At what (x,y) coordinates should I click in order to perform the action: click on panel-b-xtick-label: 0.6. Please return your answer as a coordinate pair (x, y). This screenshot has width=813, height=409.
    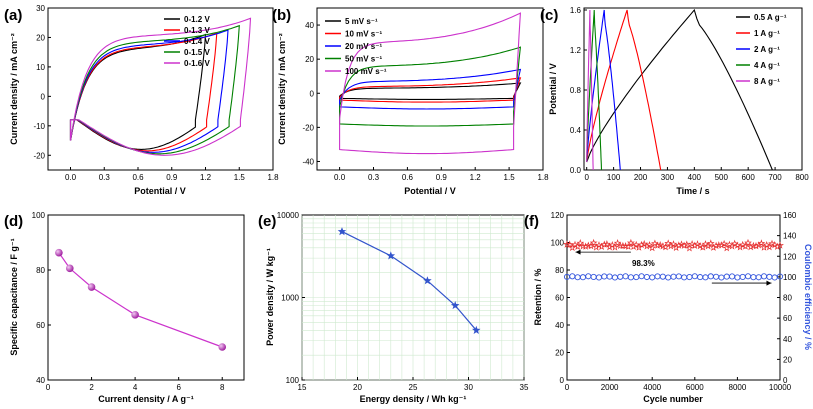
    Looking at the image, I should click on (408, 177).